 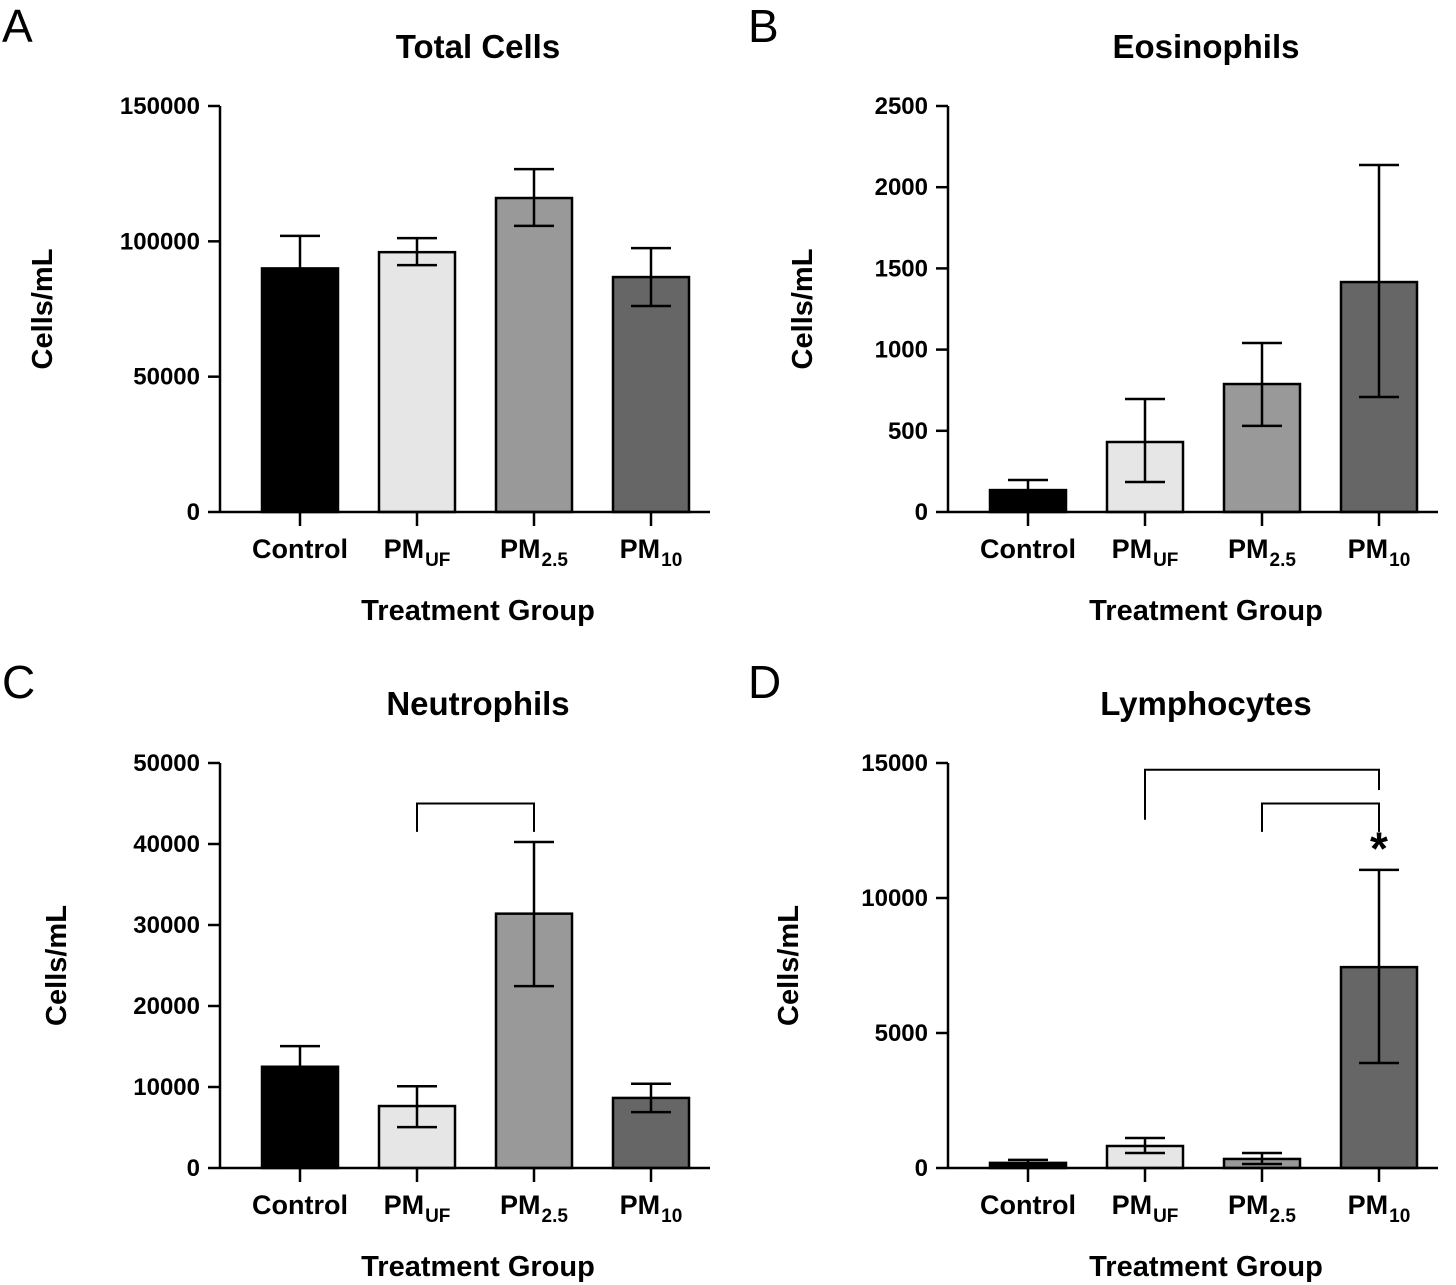 I want to click on y-tick-label: 150000, so click(x=160, y=106).